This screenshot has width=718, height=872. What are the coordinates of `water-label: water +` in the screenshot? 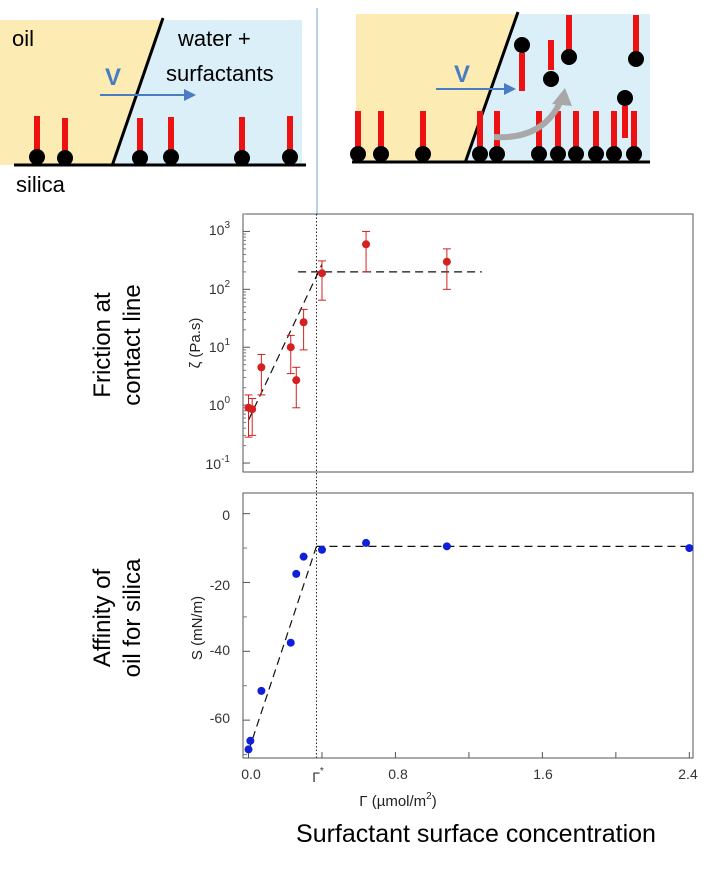 It's located at (214, 38).